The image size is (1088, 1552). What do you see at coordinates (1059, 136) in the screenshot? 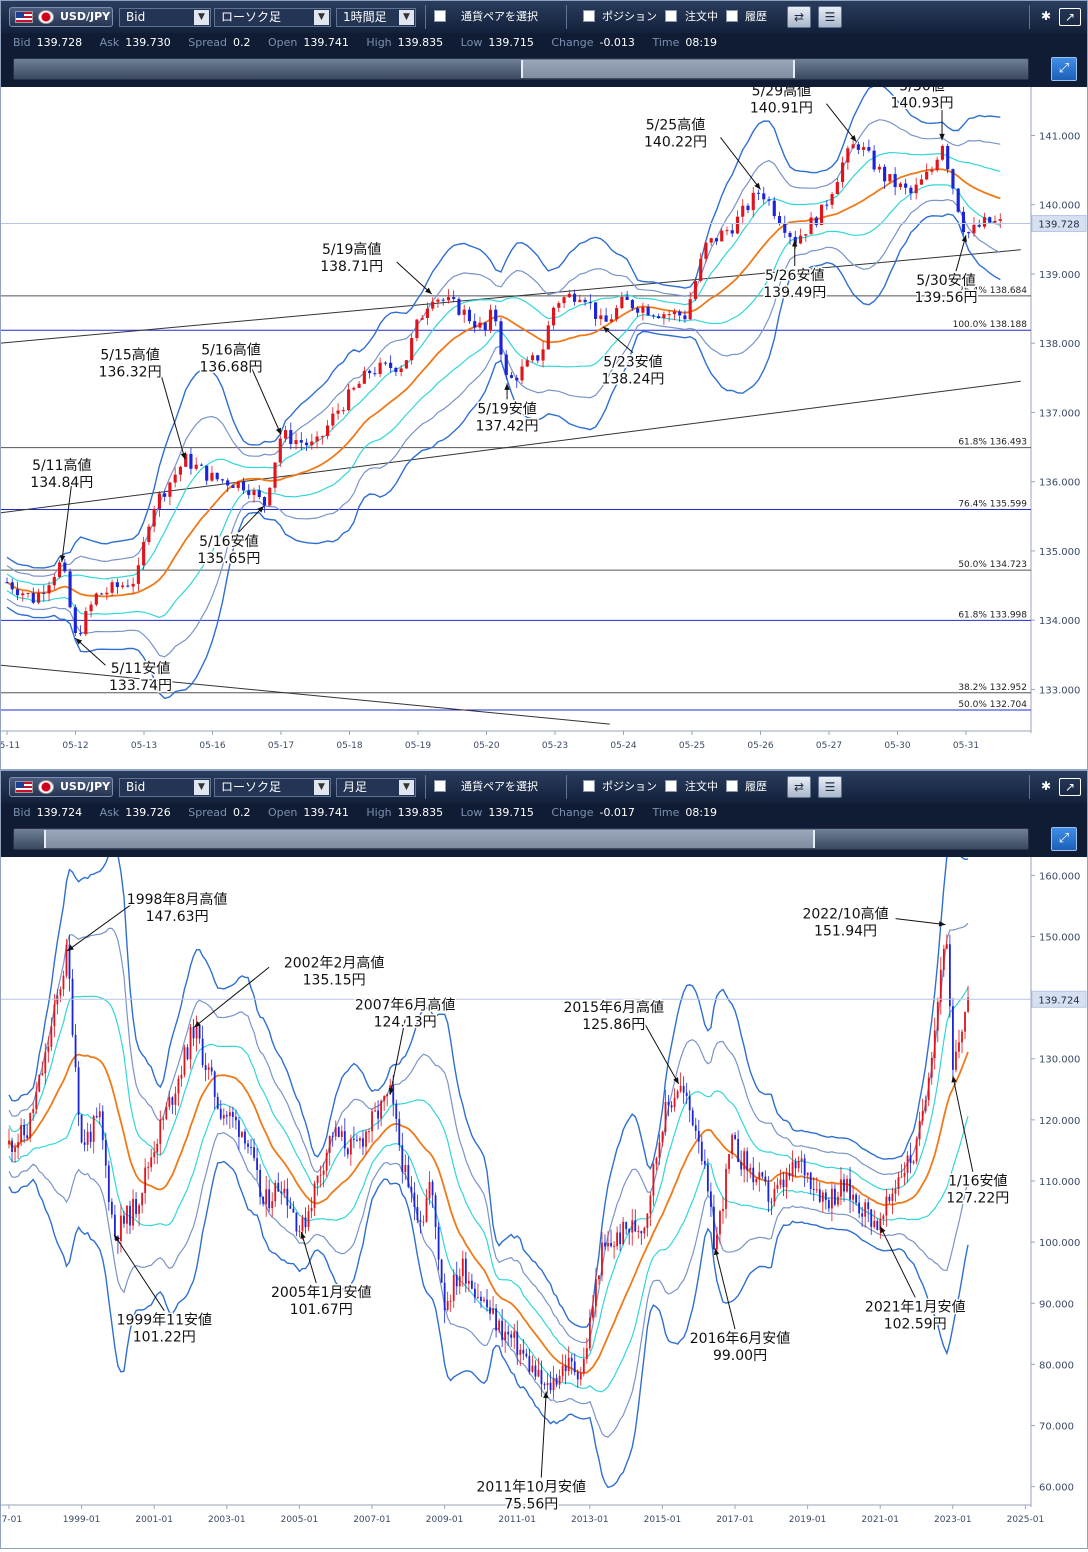
I see `y-tick-label: 141.000` at bounding box center [1059, 136].